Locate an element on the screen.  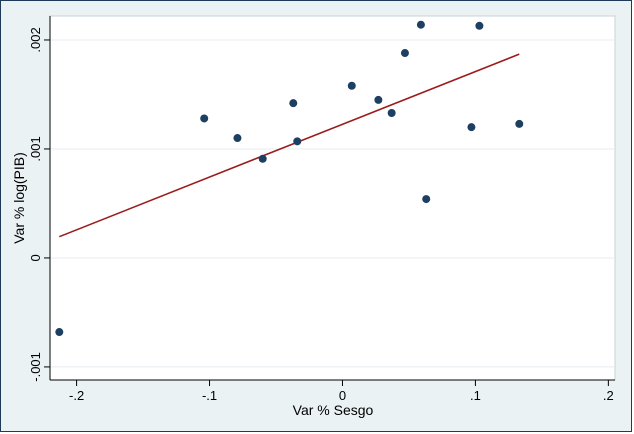
y-tick-label: .002 is located at coordinates (35, 39).